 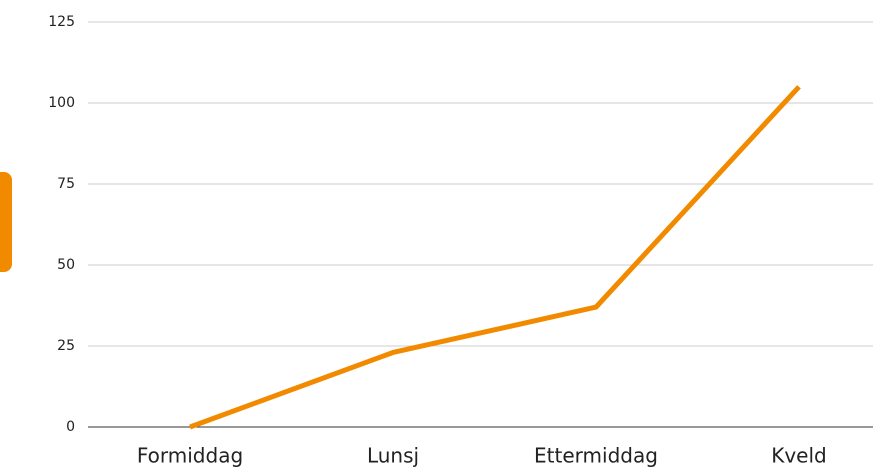 I want to click on y-tick-label: 25, so click(x=66, y=346).